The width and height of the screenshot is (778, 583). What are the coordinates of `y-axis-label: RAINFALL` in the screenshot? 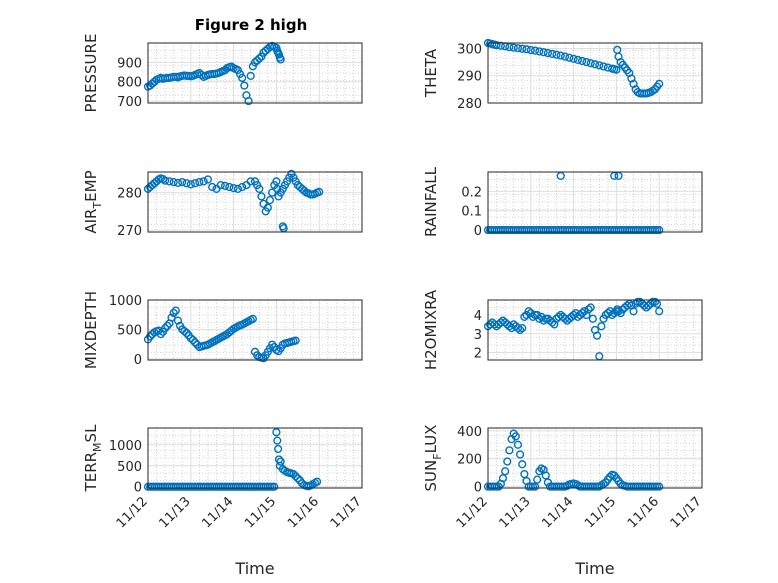 It's located at (431, 201).